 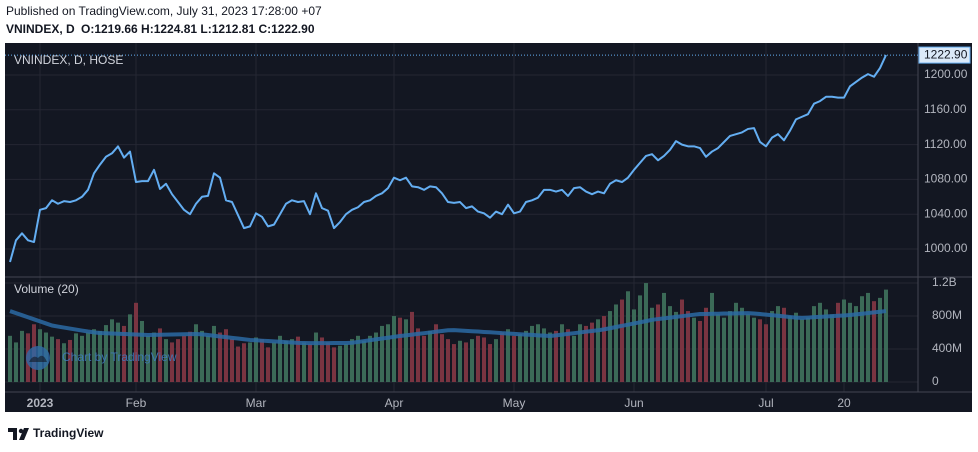 I want to click on watermark: Chart by TradingView, so click(x=119, y=357).